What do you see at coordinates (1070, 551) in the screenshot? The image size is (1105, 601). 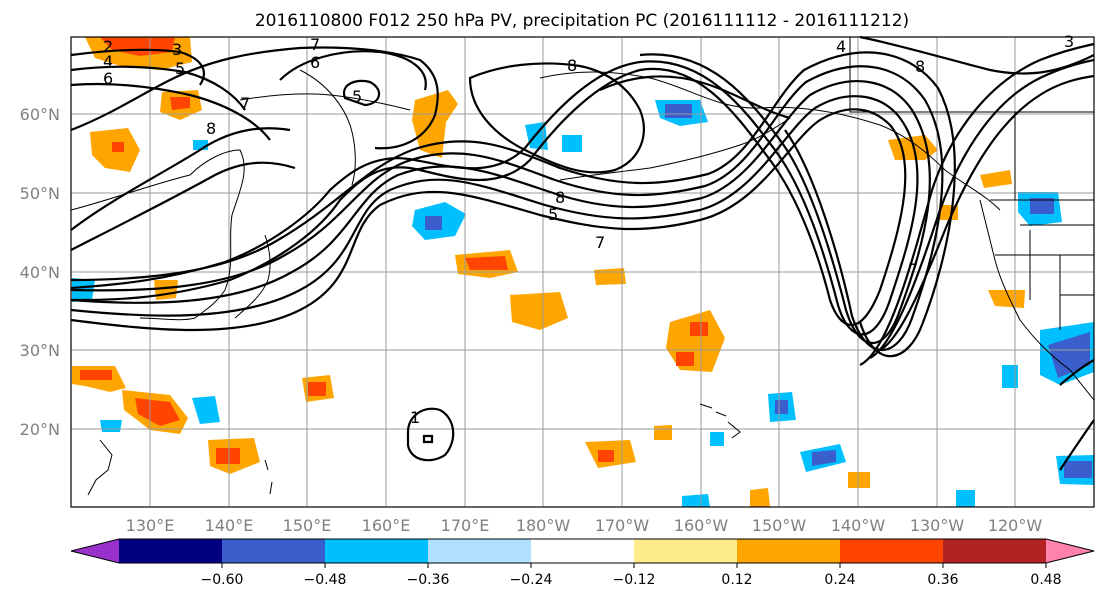 I see `colorbar-extend-high` at bounding box center [1070, 551].